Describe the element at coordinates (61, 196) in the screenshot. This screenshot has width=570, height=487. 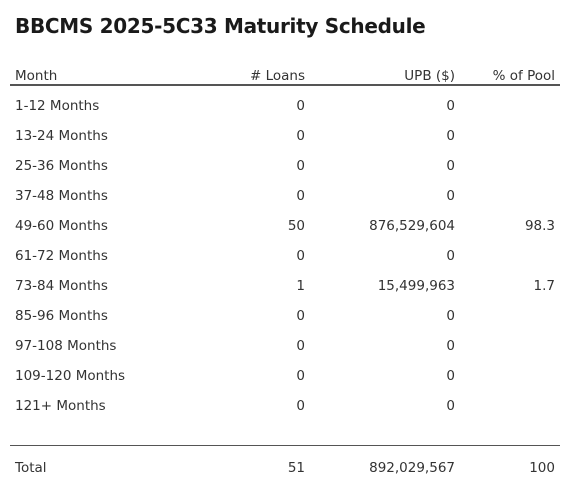
I see `row-month: 37-48 Months` at that location.